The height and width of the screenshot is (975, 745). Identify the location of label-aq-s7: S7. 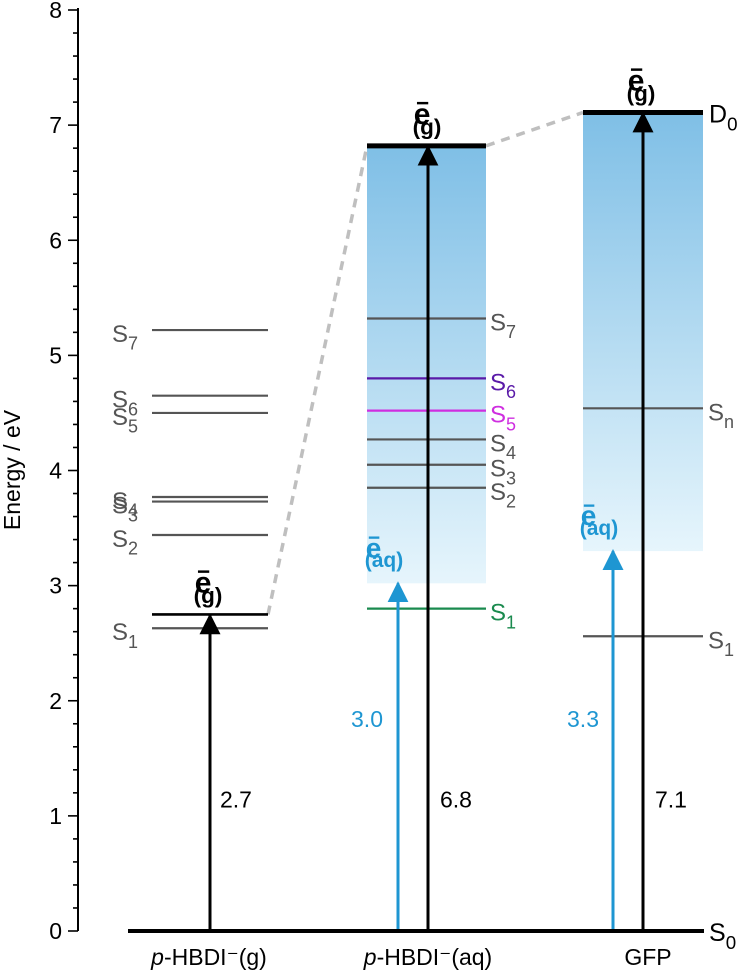
(503, 326).